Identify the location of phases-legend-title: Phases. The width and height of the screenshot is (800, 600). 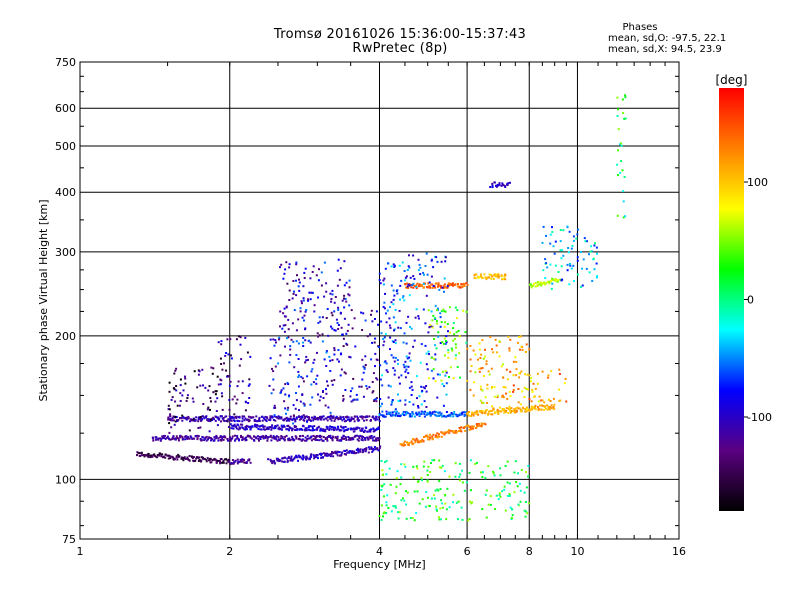
(640, 27).